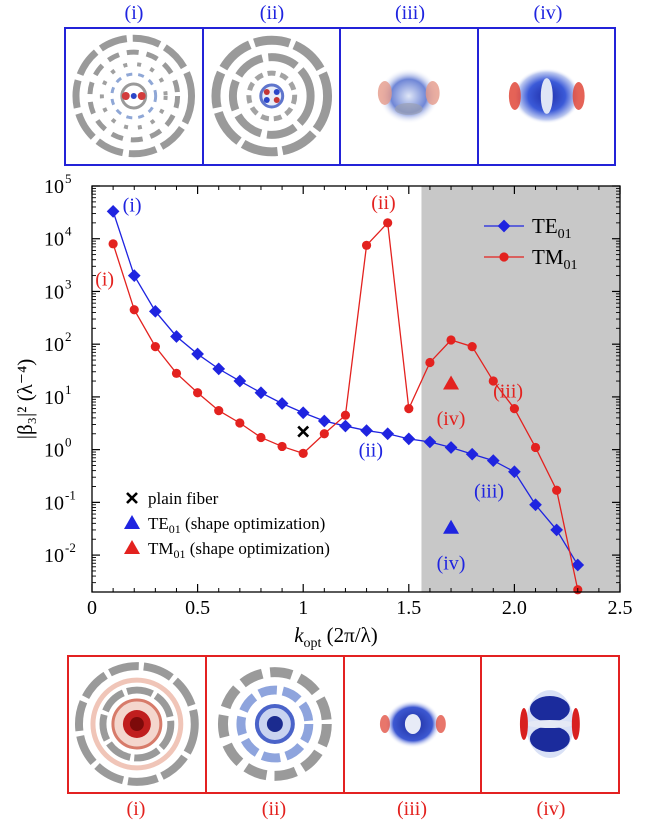 The width and height of the screenshot is (647, 828). Describe the element at coordinates (303, 608) in the screenshot. I see `x-tick-label: 1` at that location.